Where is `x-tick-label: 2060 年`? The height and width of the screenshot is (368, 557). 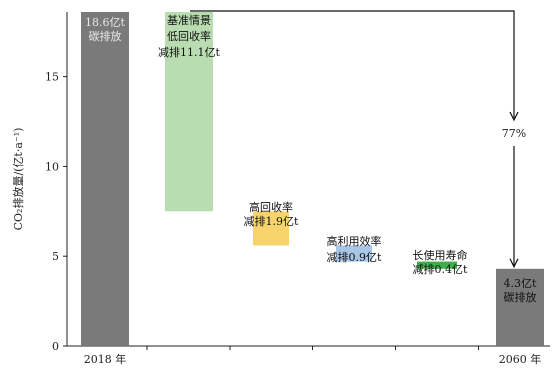 x-tick-label: 2060 年 is located at coordinates (520, 359).